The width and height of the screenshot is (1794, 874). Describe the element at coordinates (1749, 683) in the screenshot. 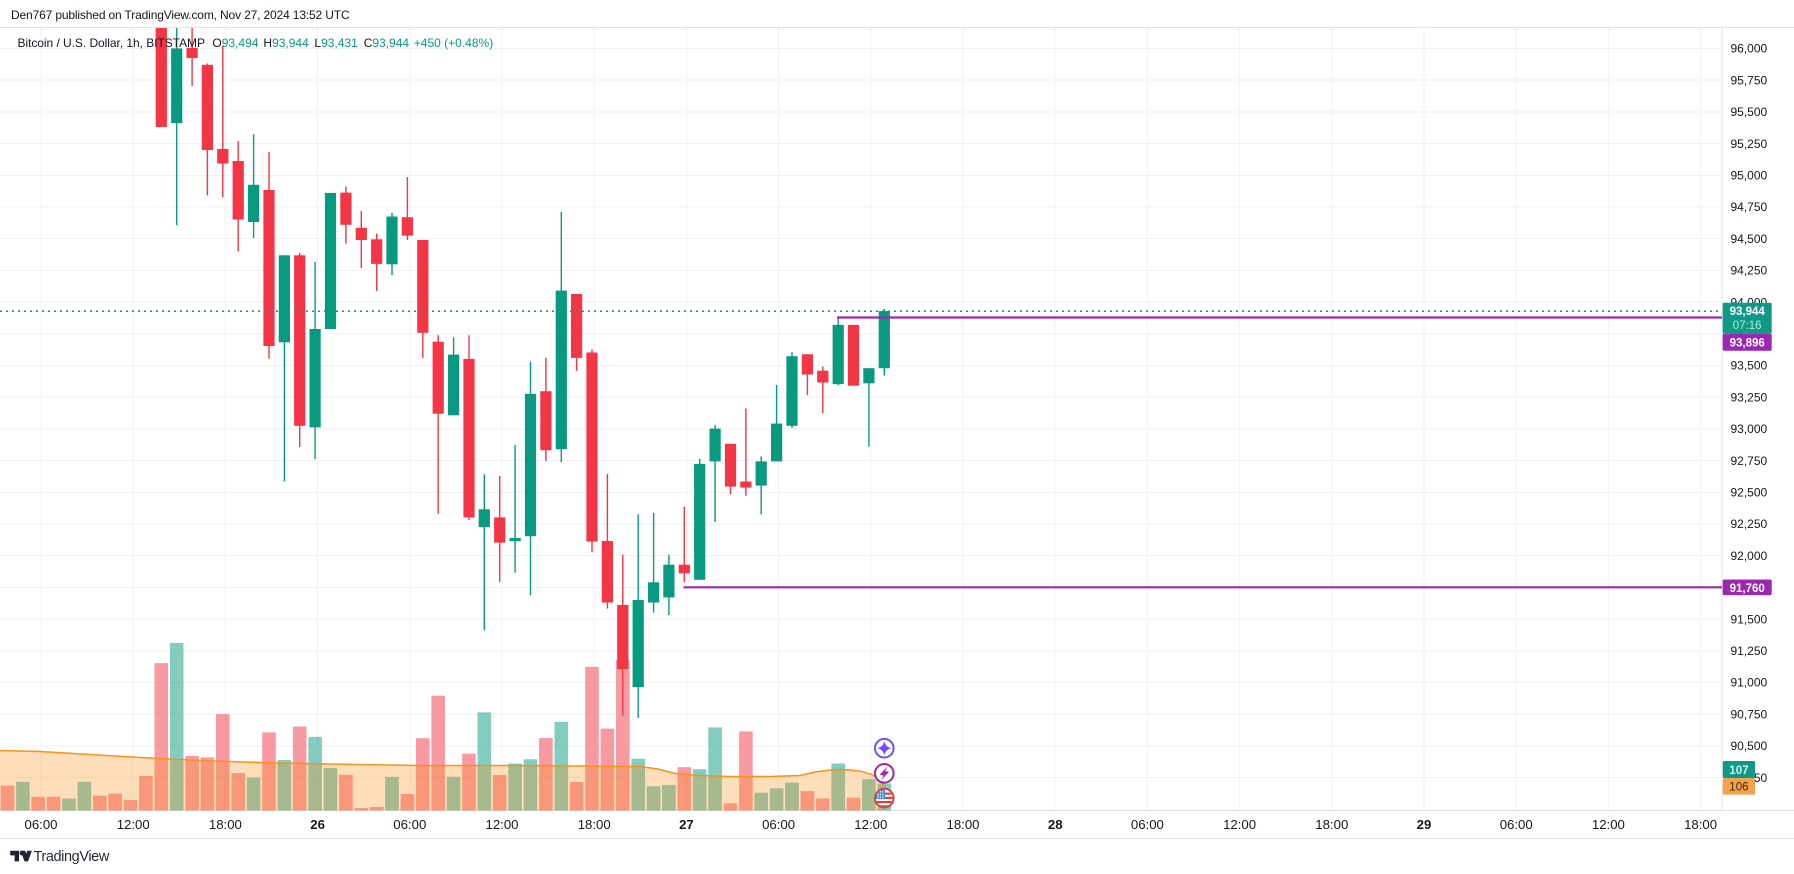

I see `svg-text: 91,000` at that location.